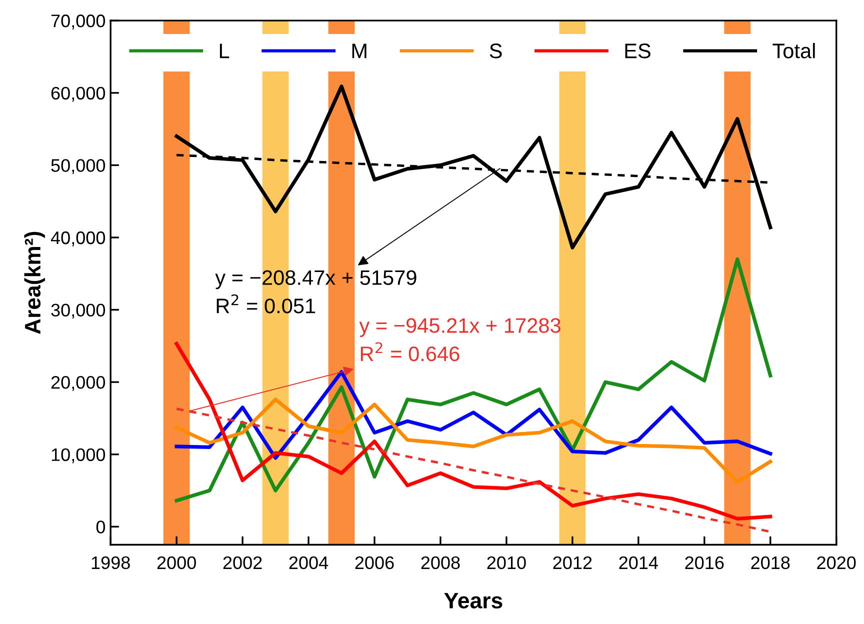 The width and height of the screenshot is (864, 624). What do you see at coordinates (770, 563) in the screenshot?
I see `x-tick-label: 2018` at bounding box center [770, 563].